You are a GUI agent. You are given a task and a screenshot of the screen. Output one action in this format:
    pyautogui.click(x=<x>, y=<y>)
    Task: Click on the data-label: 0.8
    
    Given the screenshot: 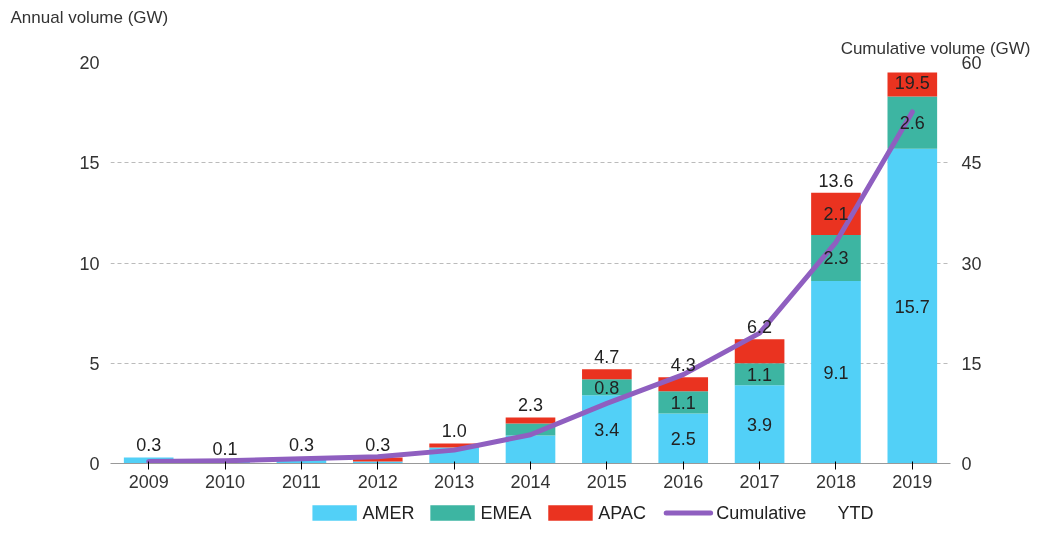 What is the action you would take?
    pyautogui.click(x=607, y=387)
    